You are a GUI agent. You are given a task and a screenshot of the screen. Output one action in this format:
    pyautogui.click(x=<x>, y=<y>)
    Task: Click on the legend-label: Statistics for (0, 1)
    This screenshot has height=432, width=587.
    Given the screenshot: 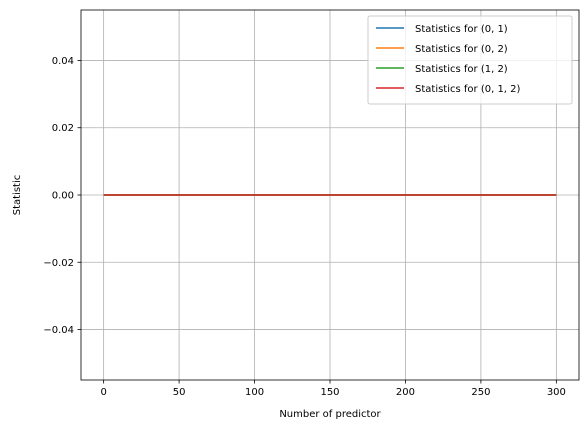 What is the action you would take?
    pyautogui.click(x=461, y=29)
    